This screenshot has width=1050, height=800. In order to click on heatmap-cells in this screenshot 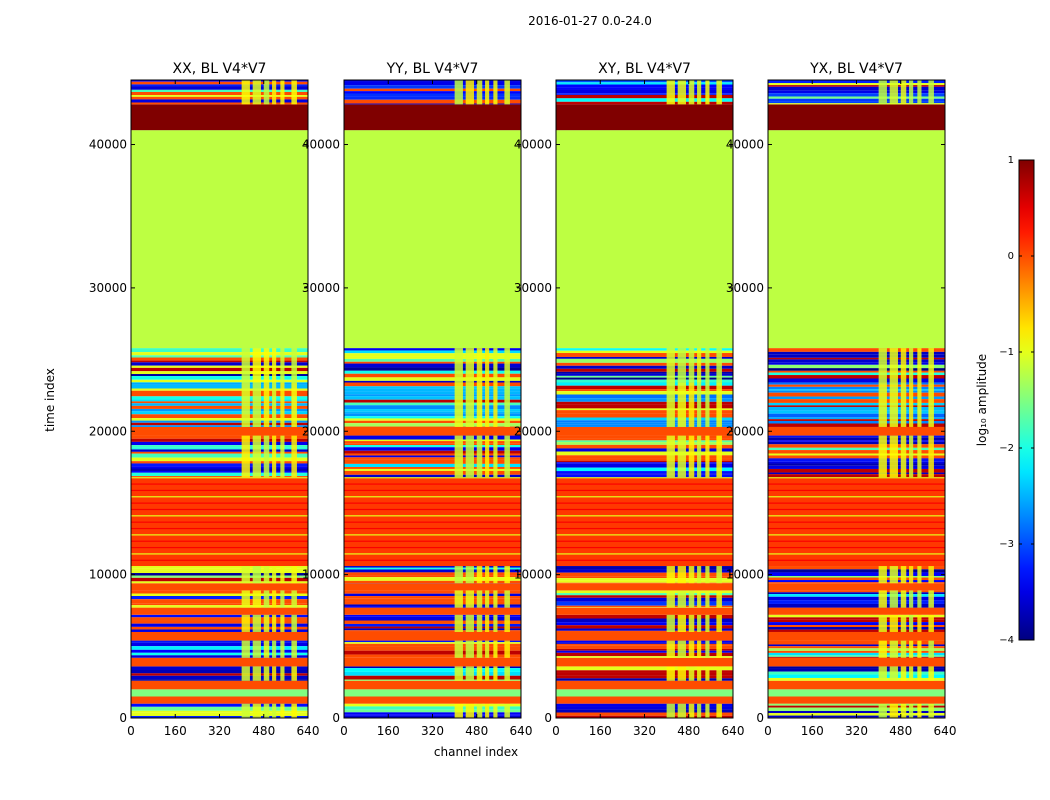, I will do `click(432, 399)`.